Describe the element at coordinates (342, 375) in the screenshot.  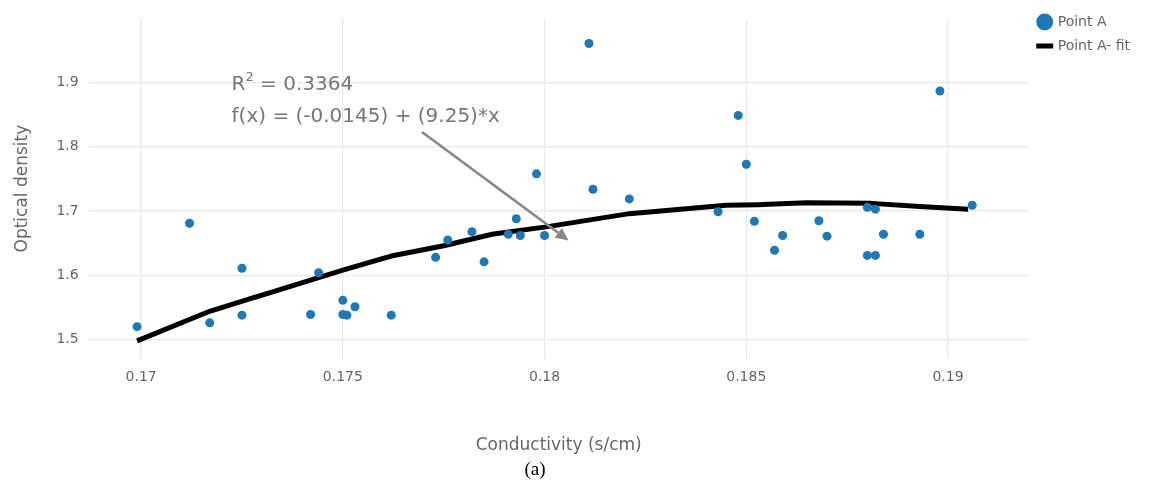
I see `x-tick-label: 0.175` at that location.